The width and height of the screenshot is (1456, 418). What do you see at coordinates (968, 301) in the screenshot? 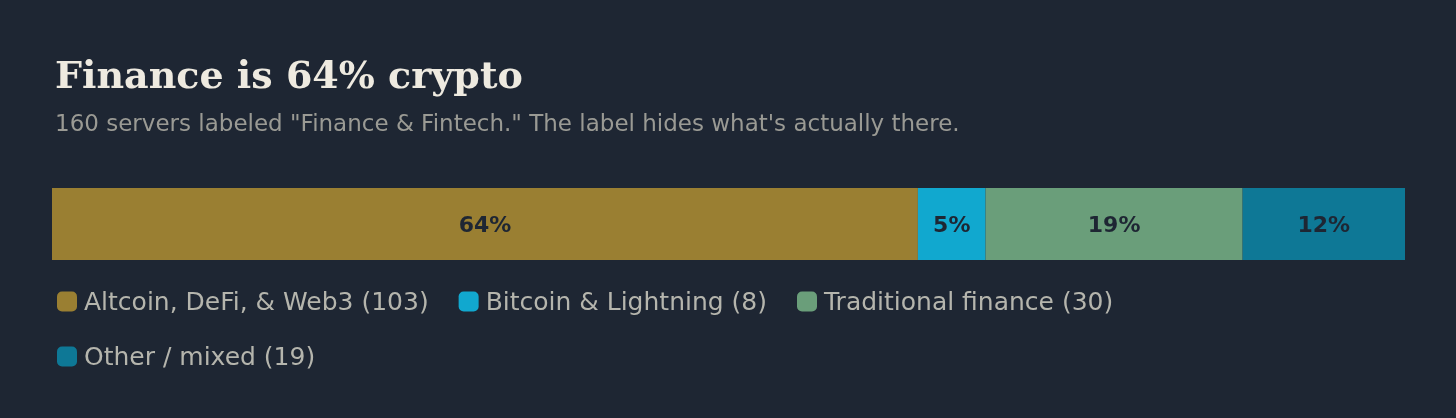
I see `legend-label: Traditional finance (30)` at bounding box center [968, 301].